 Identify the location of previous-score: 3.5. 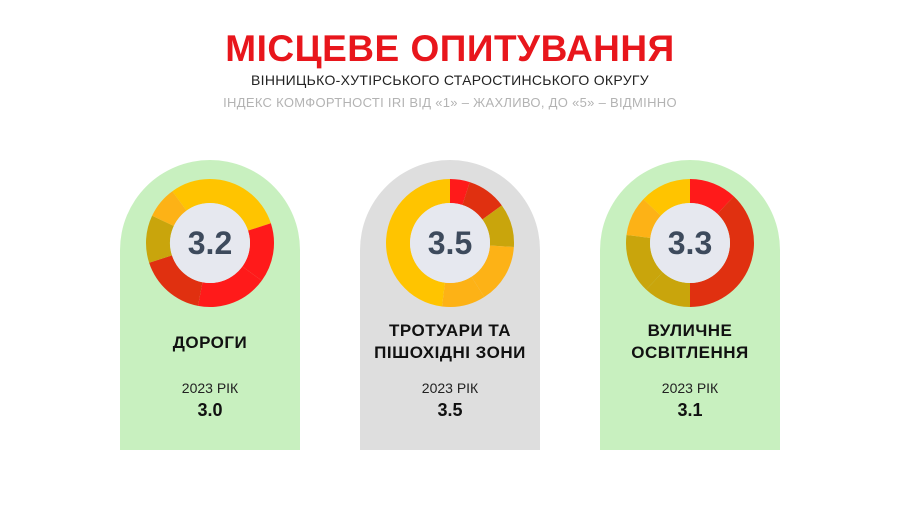
(450, 410).